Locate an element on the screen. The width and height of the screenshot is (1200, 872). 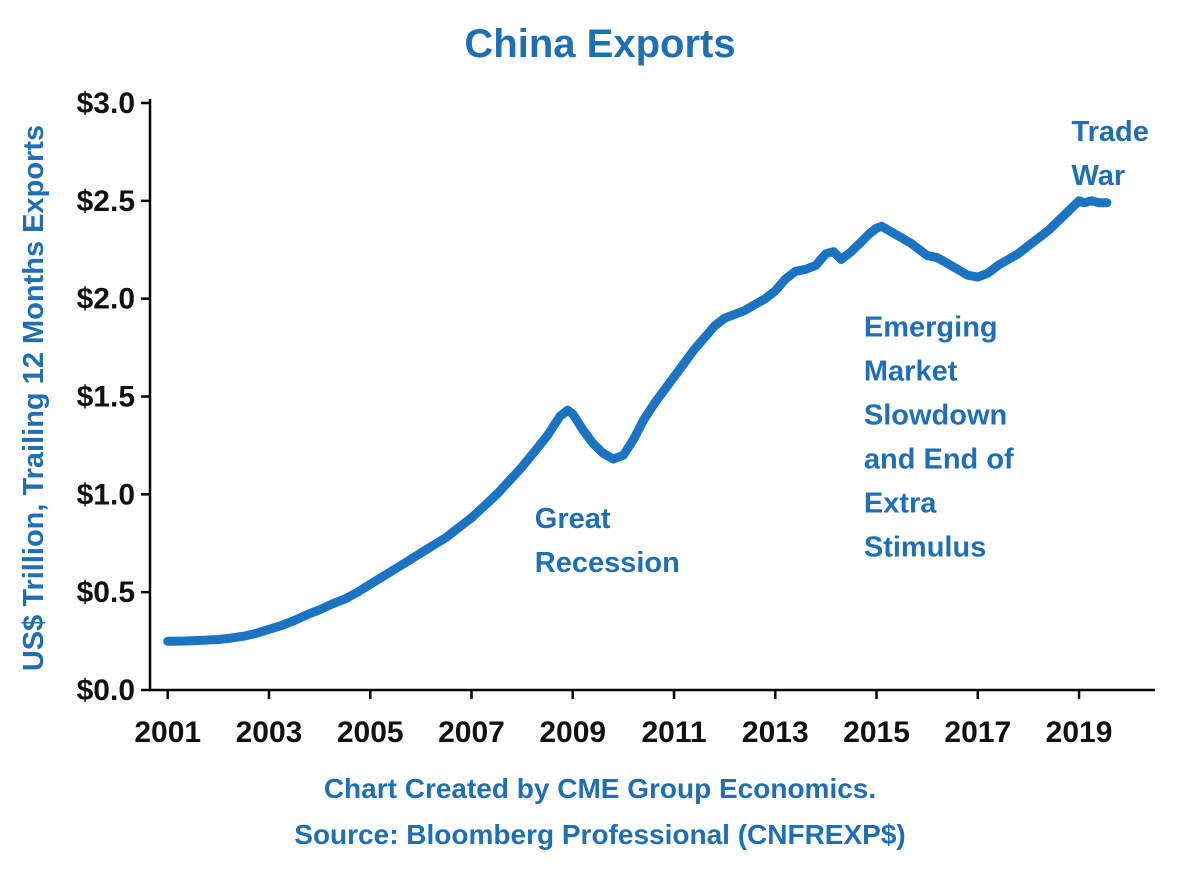
y-tick-label: $2.5 is located at coordinates (106, 201).